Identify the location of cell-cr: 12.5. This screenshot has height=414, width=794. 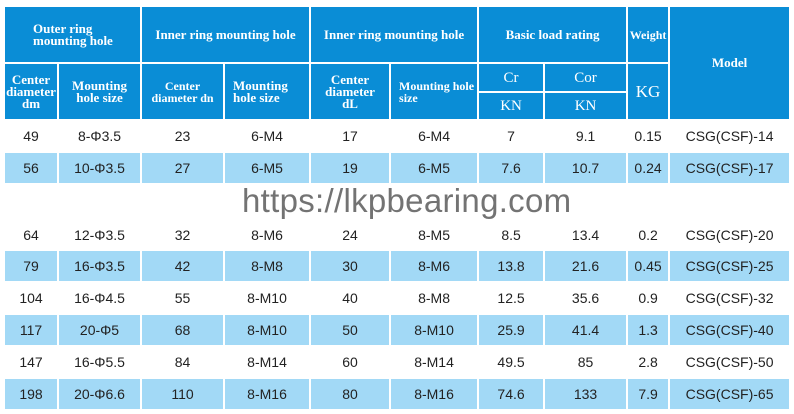
(511, 298).